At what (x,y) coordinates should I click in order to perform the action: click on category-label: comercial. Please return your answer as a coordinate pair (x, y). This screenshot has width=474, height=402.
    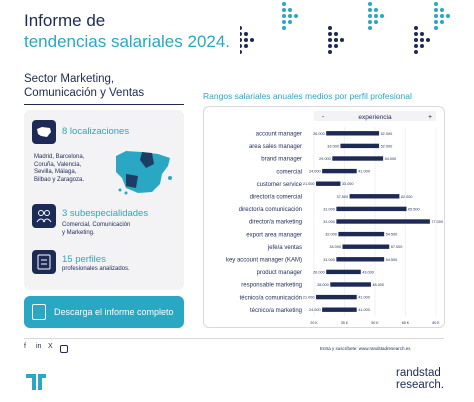
    Looking at the image, I should click on (289, 172).